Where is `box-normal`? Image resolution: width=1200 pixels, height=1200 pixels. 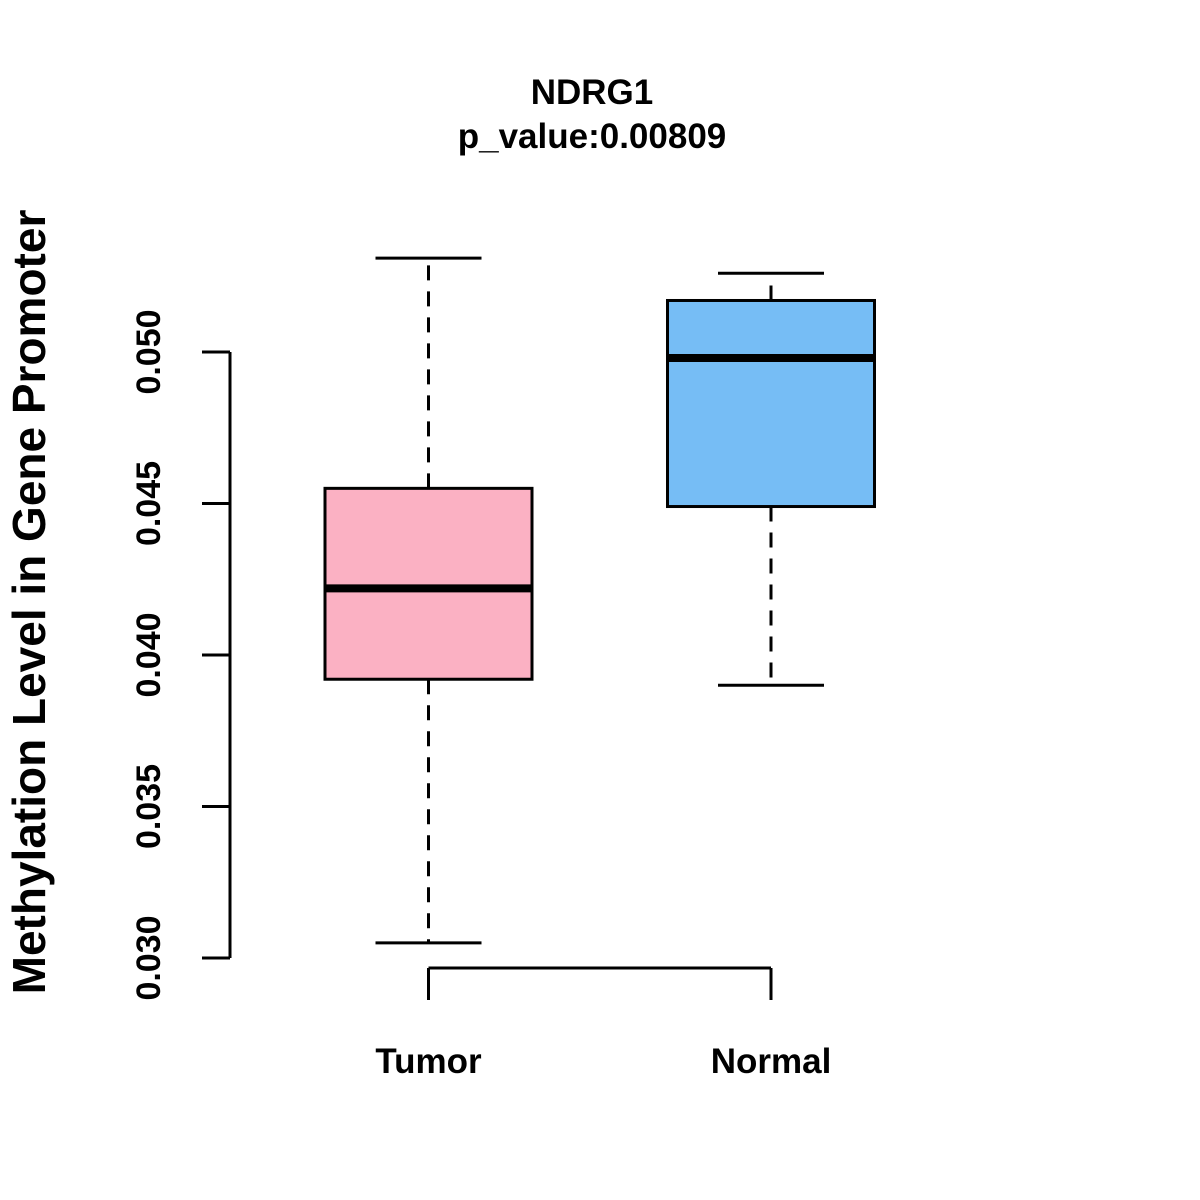
box-normal is located at coordinates (771, 403).